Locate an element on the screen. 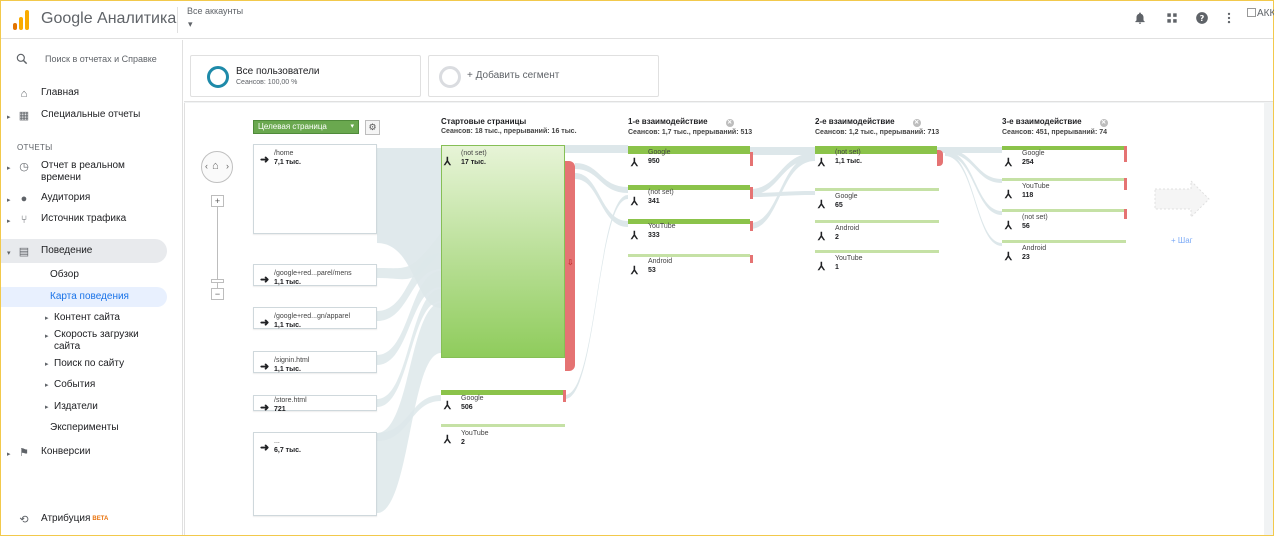 The height and width of the screenshot is (536, 1274). help-icon: ? is located at coordinates (1202, 19).